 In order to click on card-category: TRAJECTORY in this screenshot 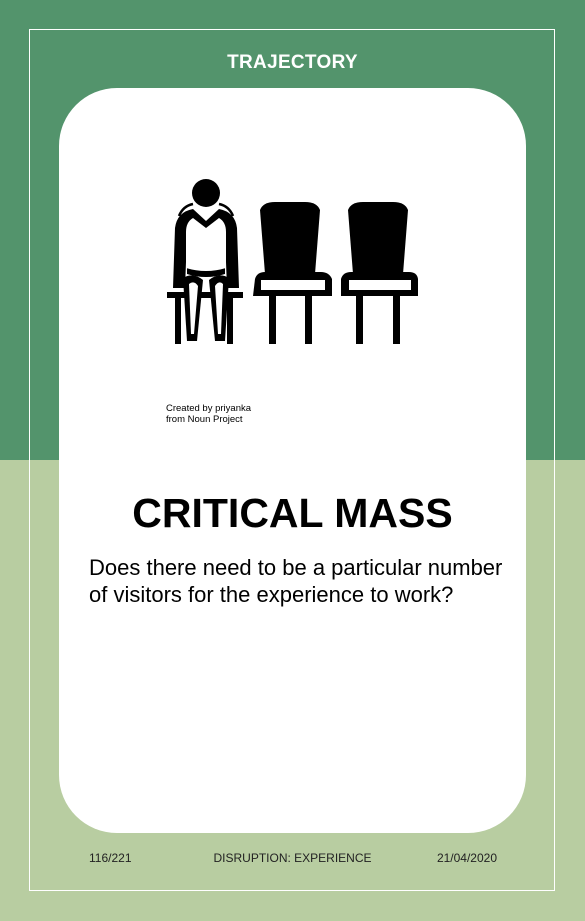, I will do `click(292, 62)`.